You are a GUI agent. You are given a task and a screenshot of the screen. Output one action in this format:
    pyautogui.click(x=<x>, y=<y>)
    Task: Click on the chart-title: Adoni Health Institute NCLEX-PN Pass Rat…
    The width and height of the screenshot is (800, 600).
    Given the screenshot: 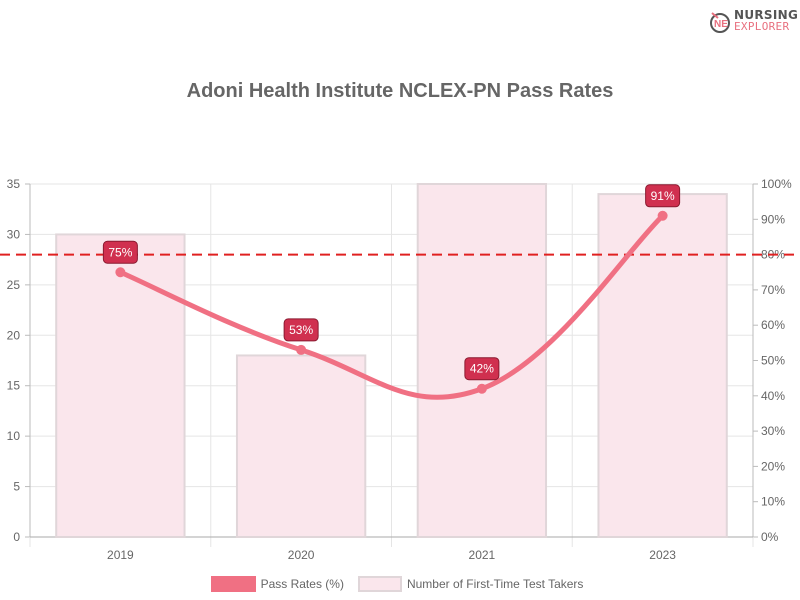 What is the action you would take?
    pyautogui.click(x=400, y=91)
    